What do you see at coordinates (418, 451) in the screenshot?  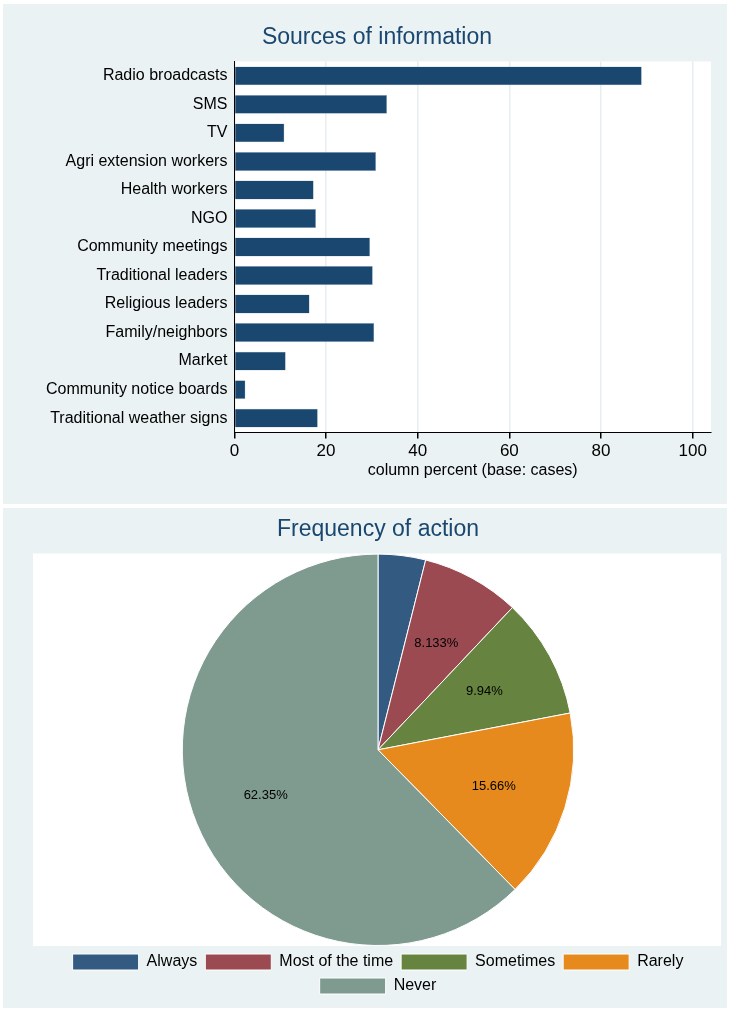 I see `x-tick-label: 40` at bounding box center [418, 451].